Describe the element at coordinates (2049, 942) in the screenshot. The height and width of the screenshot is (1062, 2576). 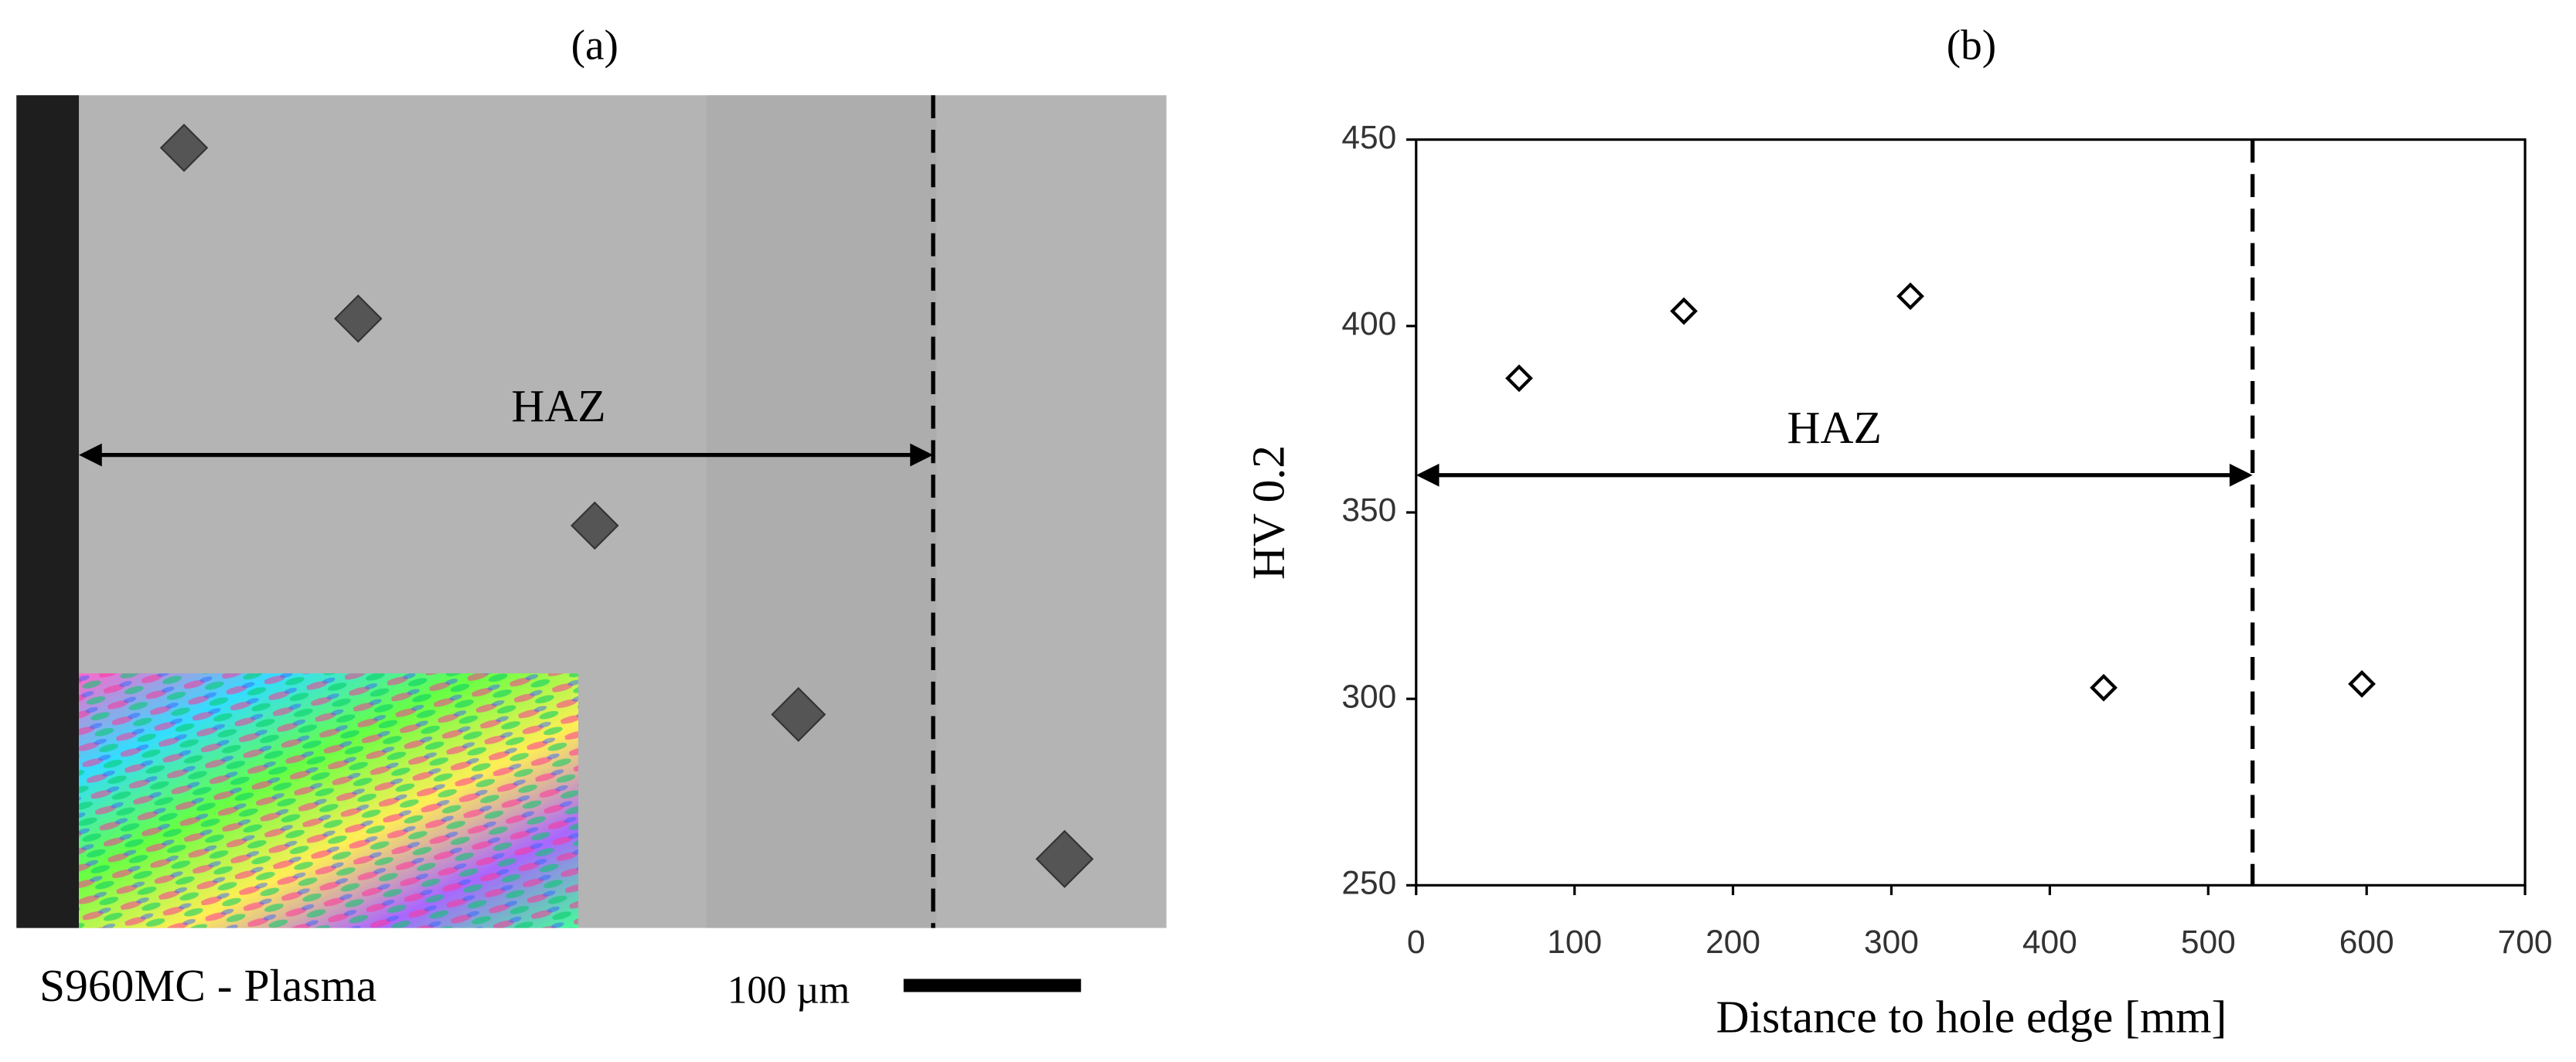
I see `x-tick-label: 400` at that location.